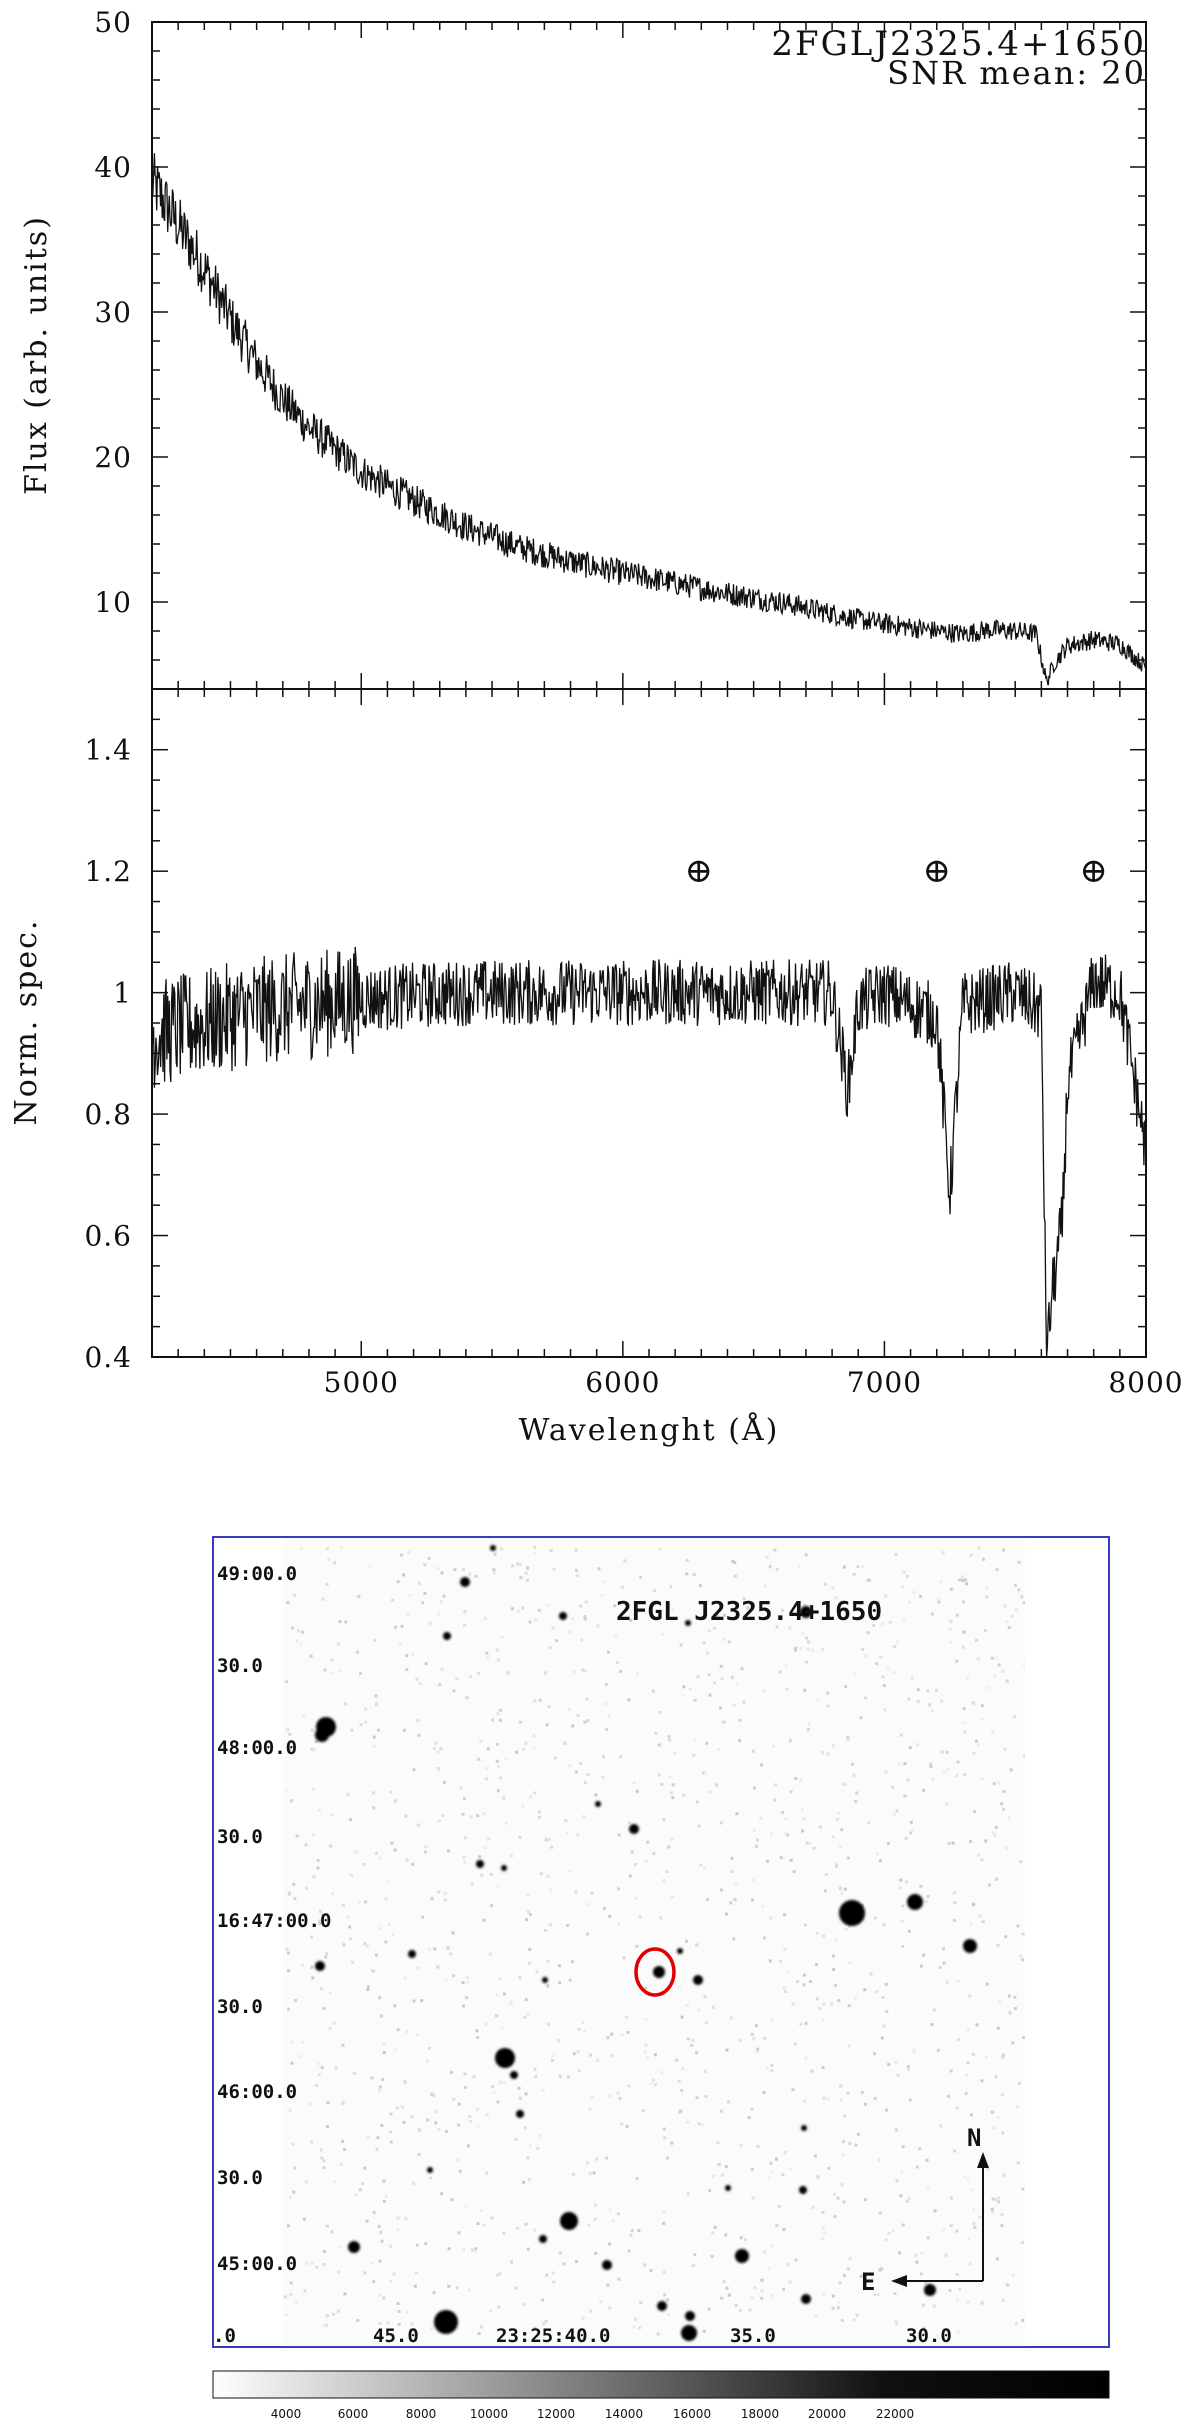 This screenshot has height=2429, width=1200. Describe the element at coordinates (113, 602) in the screenshot. I see `y-tick-label: 10` at that location.